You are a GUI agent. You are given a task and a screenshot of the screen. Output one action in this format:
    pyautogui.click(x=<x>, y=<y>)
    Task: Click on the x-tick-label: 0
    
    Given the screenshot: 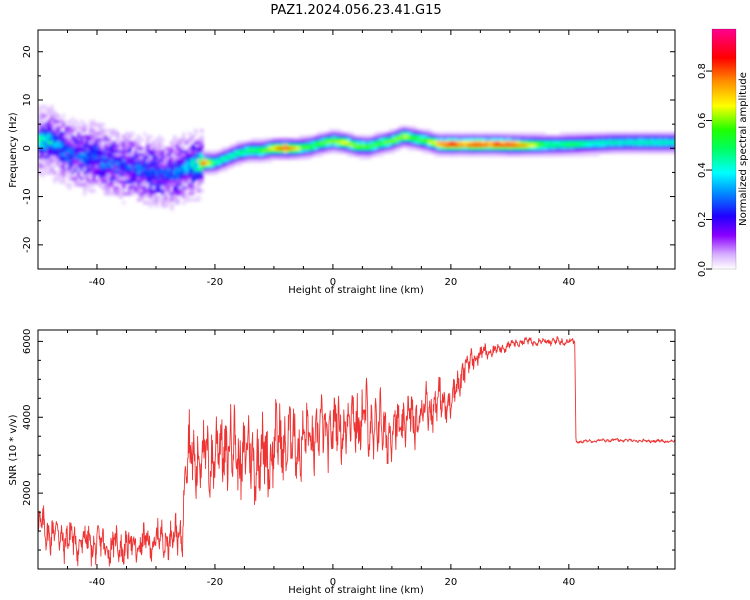 What is the action you would take?
    pyautogui.click(x=333, y=282)
    